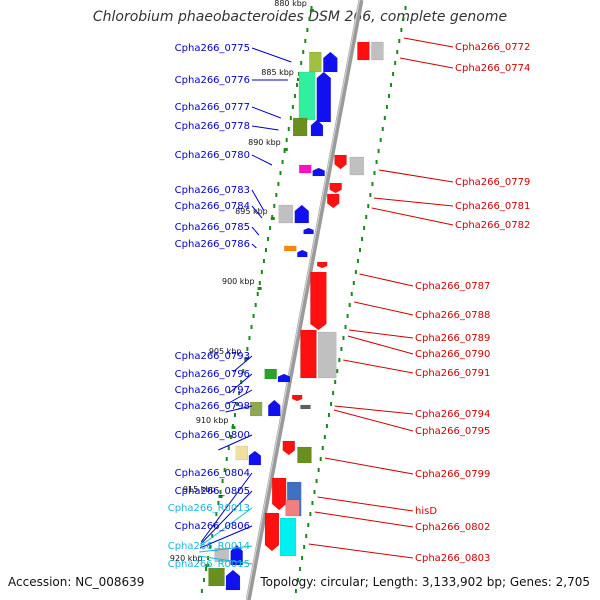 This screenshot has width=600, height=600. Describe the element at coordinates (186, 558) in the screenshot. I see `kbp-label: 920 kbp` at that location.